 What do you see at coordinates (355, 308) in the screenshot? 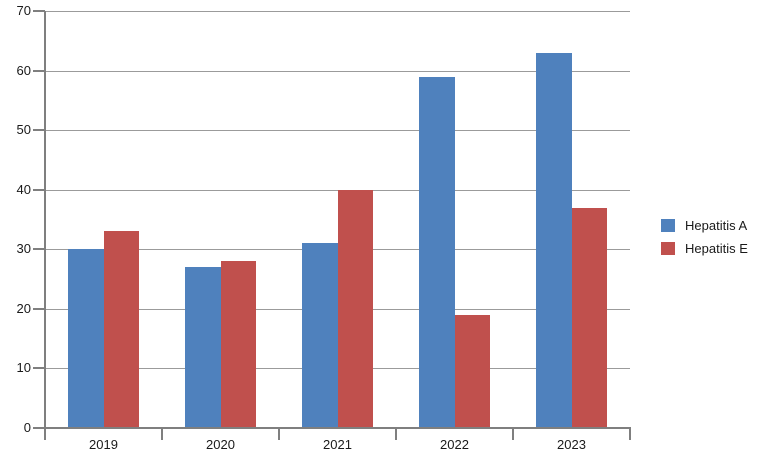
I see `bar-hepatitis-e-2021` at bounding box center [355, 308].